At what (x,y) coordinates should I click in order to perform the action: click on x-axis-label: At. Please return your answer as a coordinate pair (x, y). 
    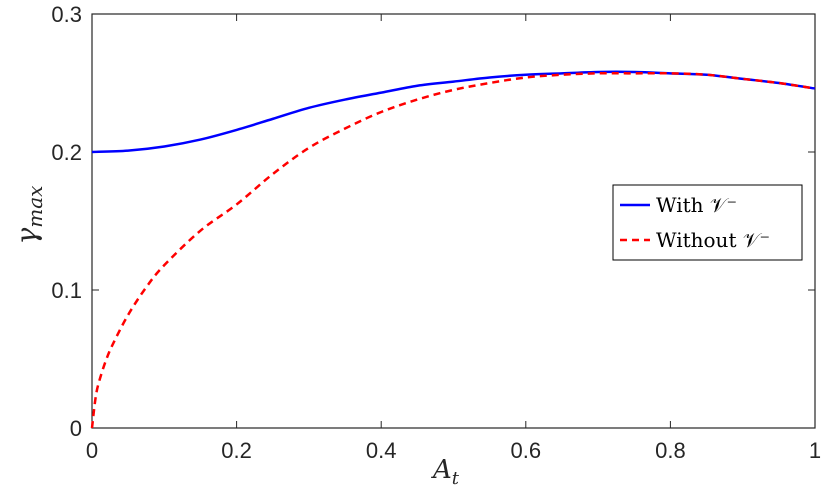
    Looking at the image, I should click on (445, 472).